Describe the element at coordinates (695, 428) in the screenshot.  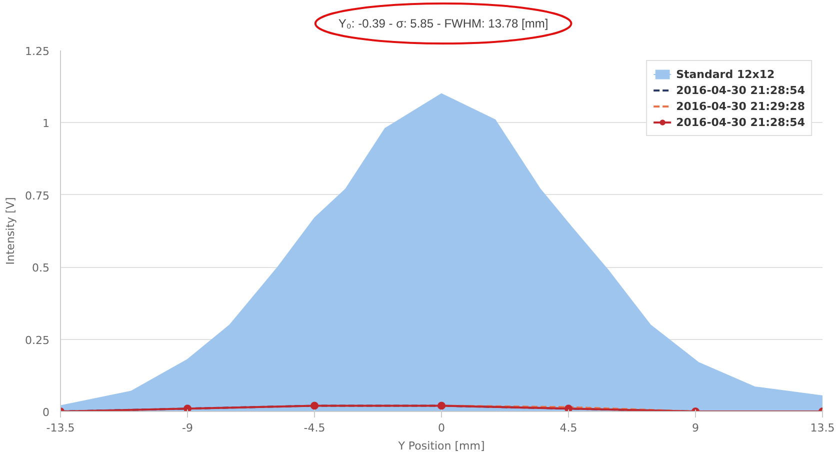
I see `x-tick-label: 9` at that location.